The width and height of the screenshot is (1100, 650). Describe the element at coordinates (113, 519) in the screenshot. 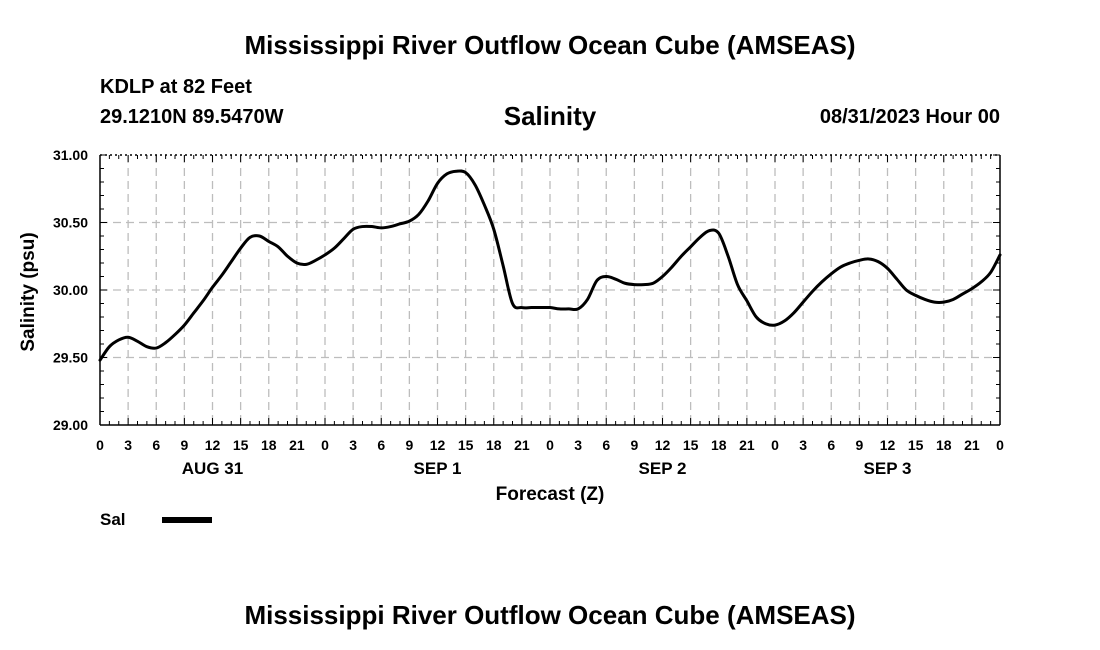

I see `legend-label: Sal` at that location.